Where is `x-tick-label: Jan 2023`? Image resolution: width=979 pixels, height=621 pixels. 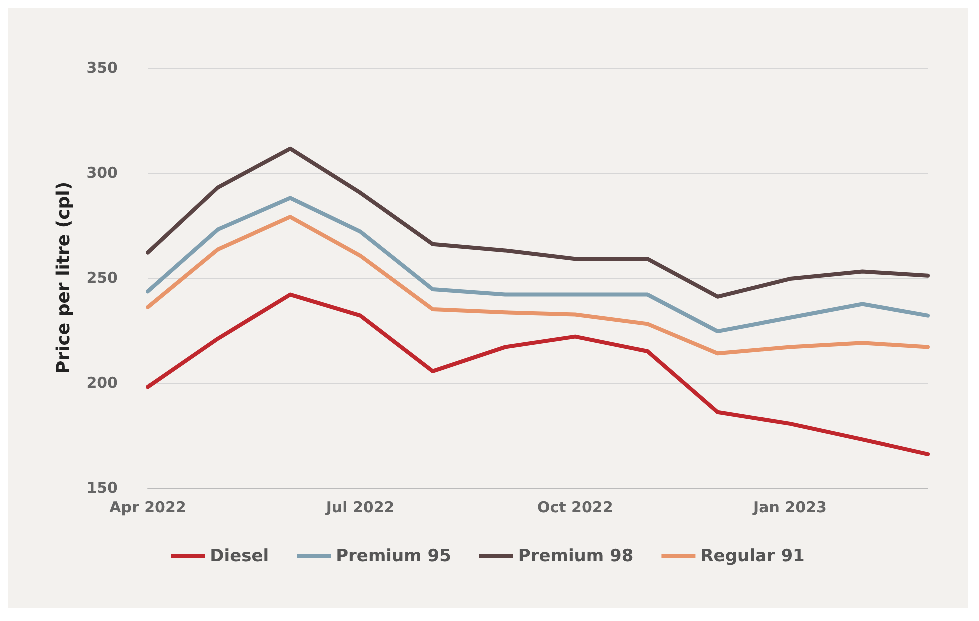
x-tick-label: Jan 2023 is located at coordinates (789, 507).